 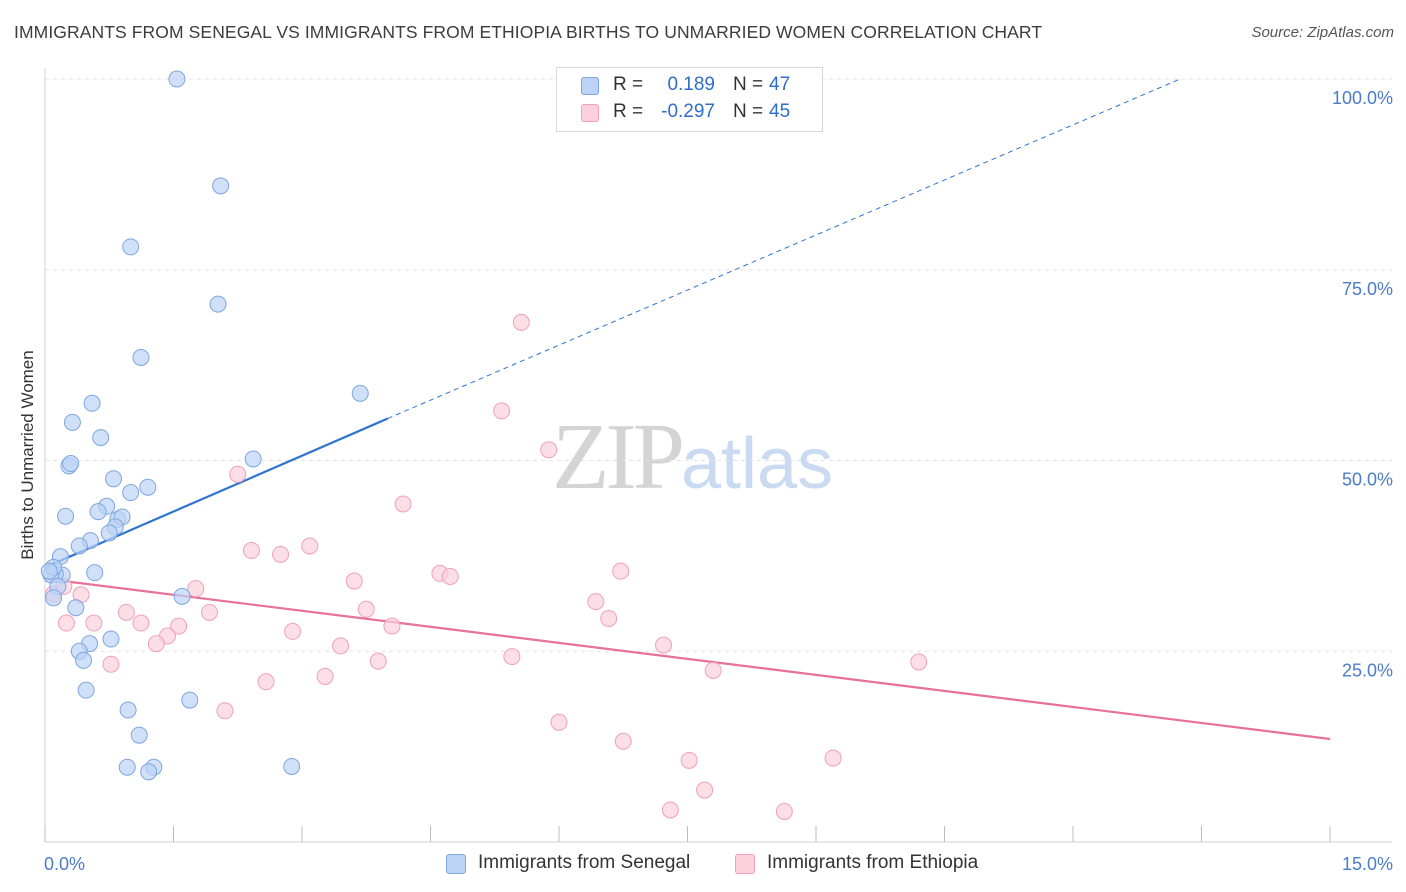 I want to click on bottom-legend-label-ethiopia: Immigrants from Ethiopia, so click(x=873, y=862).